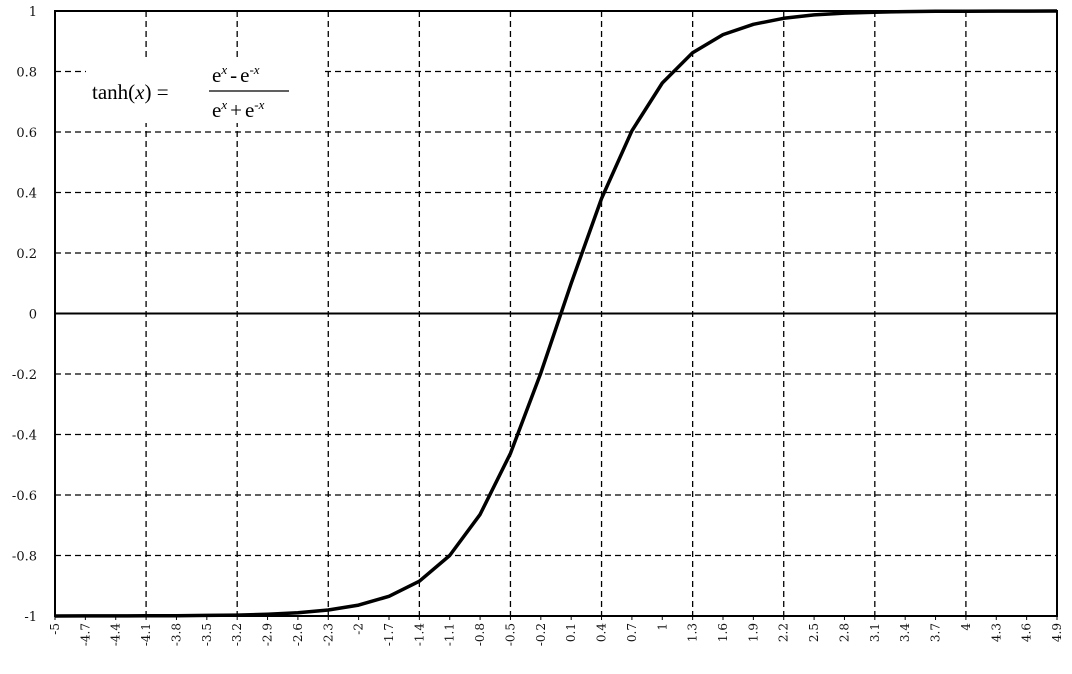 This screenshot has width=1072, height=674. Describe the element at coordinates (480, 634) in the screenshot. I see `x-tick-label: -0.8` at that location.